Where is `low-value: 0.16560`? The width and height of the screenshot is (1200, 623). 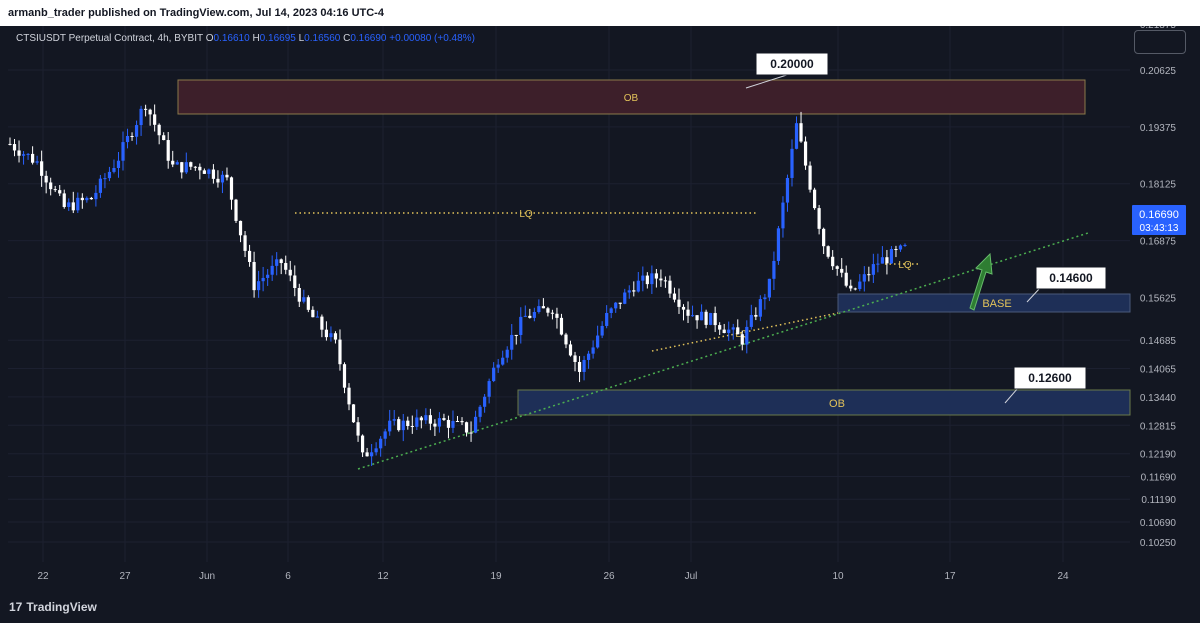
low-value: 0.16560 is located at coordinates (322, 38).